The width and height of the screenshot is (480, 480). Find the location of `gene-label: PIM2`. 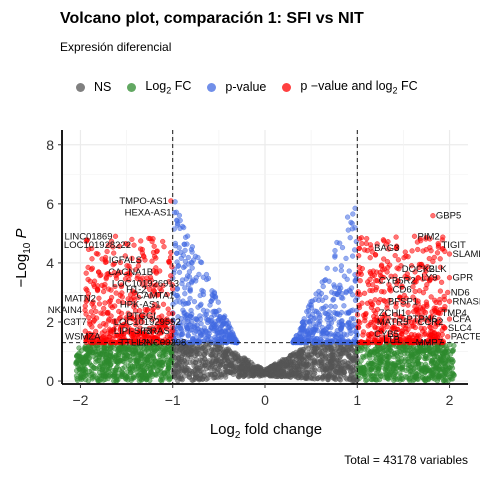

gene-label: PIM2 is located at coordinates (429, 236).